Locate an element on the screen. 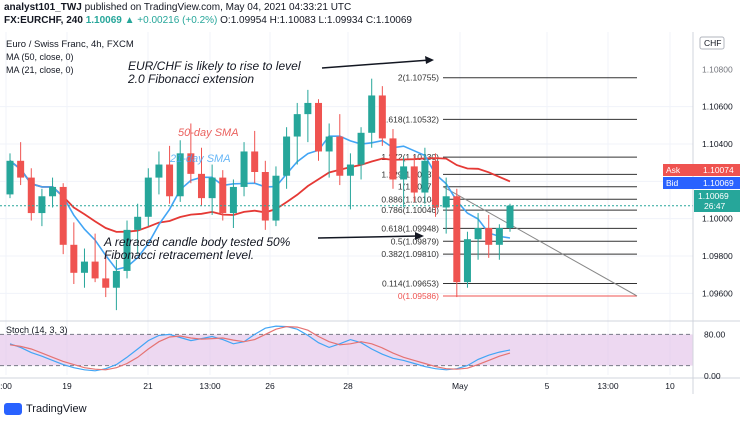 Image resolution: width=740 pixels, height=425 pixels. fib-level-label: 0.618(1.09948) is located at coordinates (410, 228).